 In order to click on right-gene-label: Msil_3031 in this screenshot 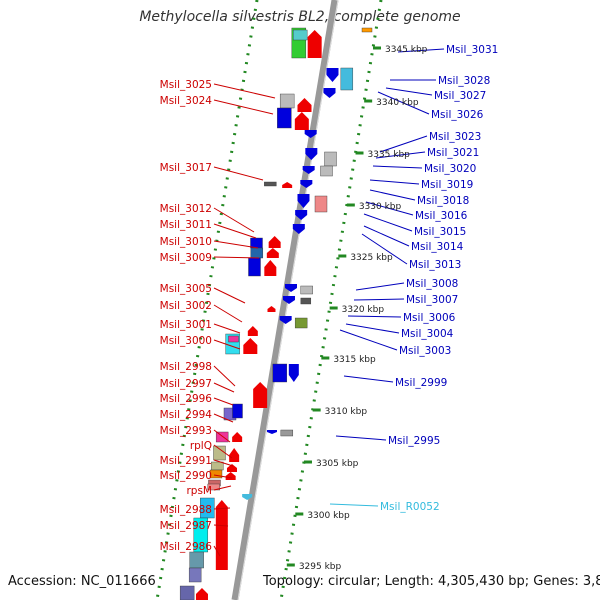, I will do `click(472, 50)`.